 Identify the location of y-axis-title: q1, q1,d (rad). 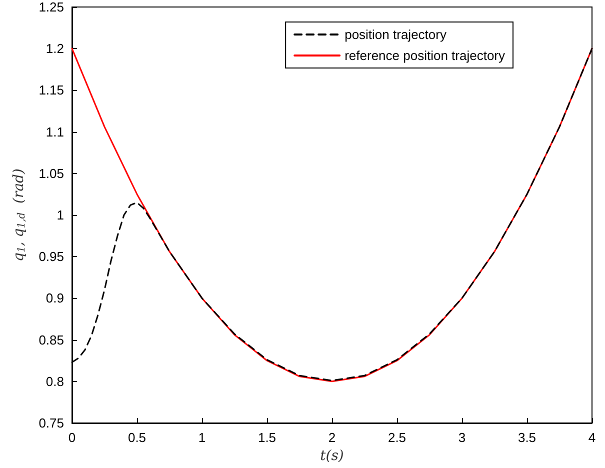
(19, 215).